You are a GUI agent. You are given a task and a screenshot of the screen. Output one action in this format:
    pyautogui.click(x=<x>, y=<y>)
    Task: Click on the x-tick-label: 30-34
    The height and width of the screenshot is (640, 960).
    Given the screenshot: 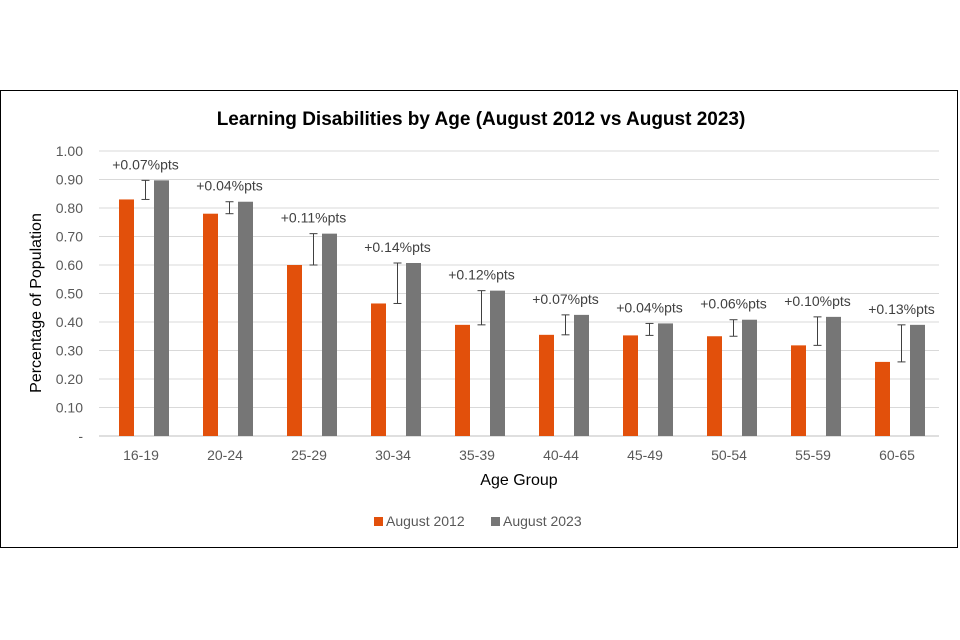 What is the action you would take?
    pyautogui.click(x=393, y=455)
    